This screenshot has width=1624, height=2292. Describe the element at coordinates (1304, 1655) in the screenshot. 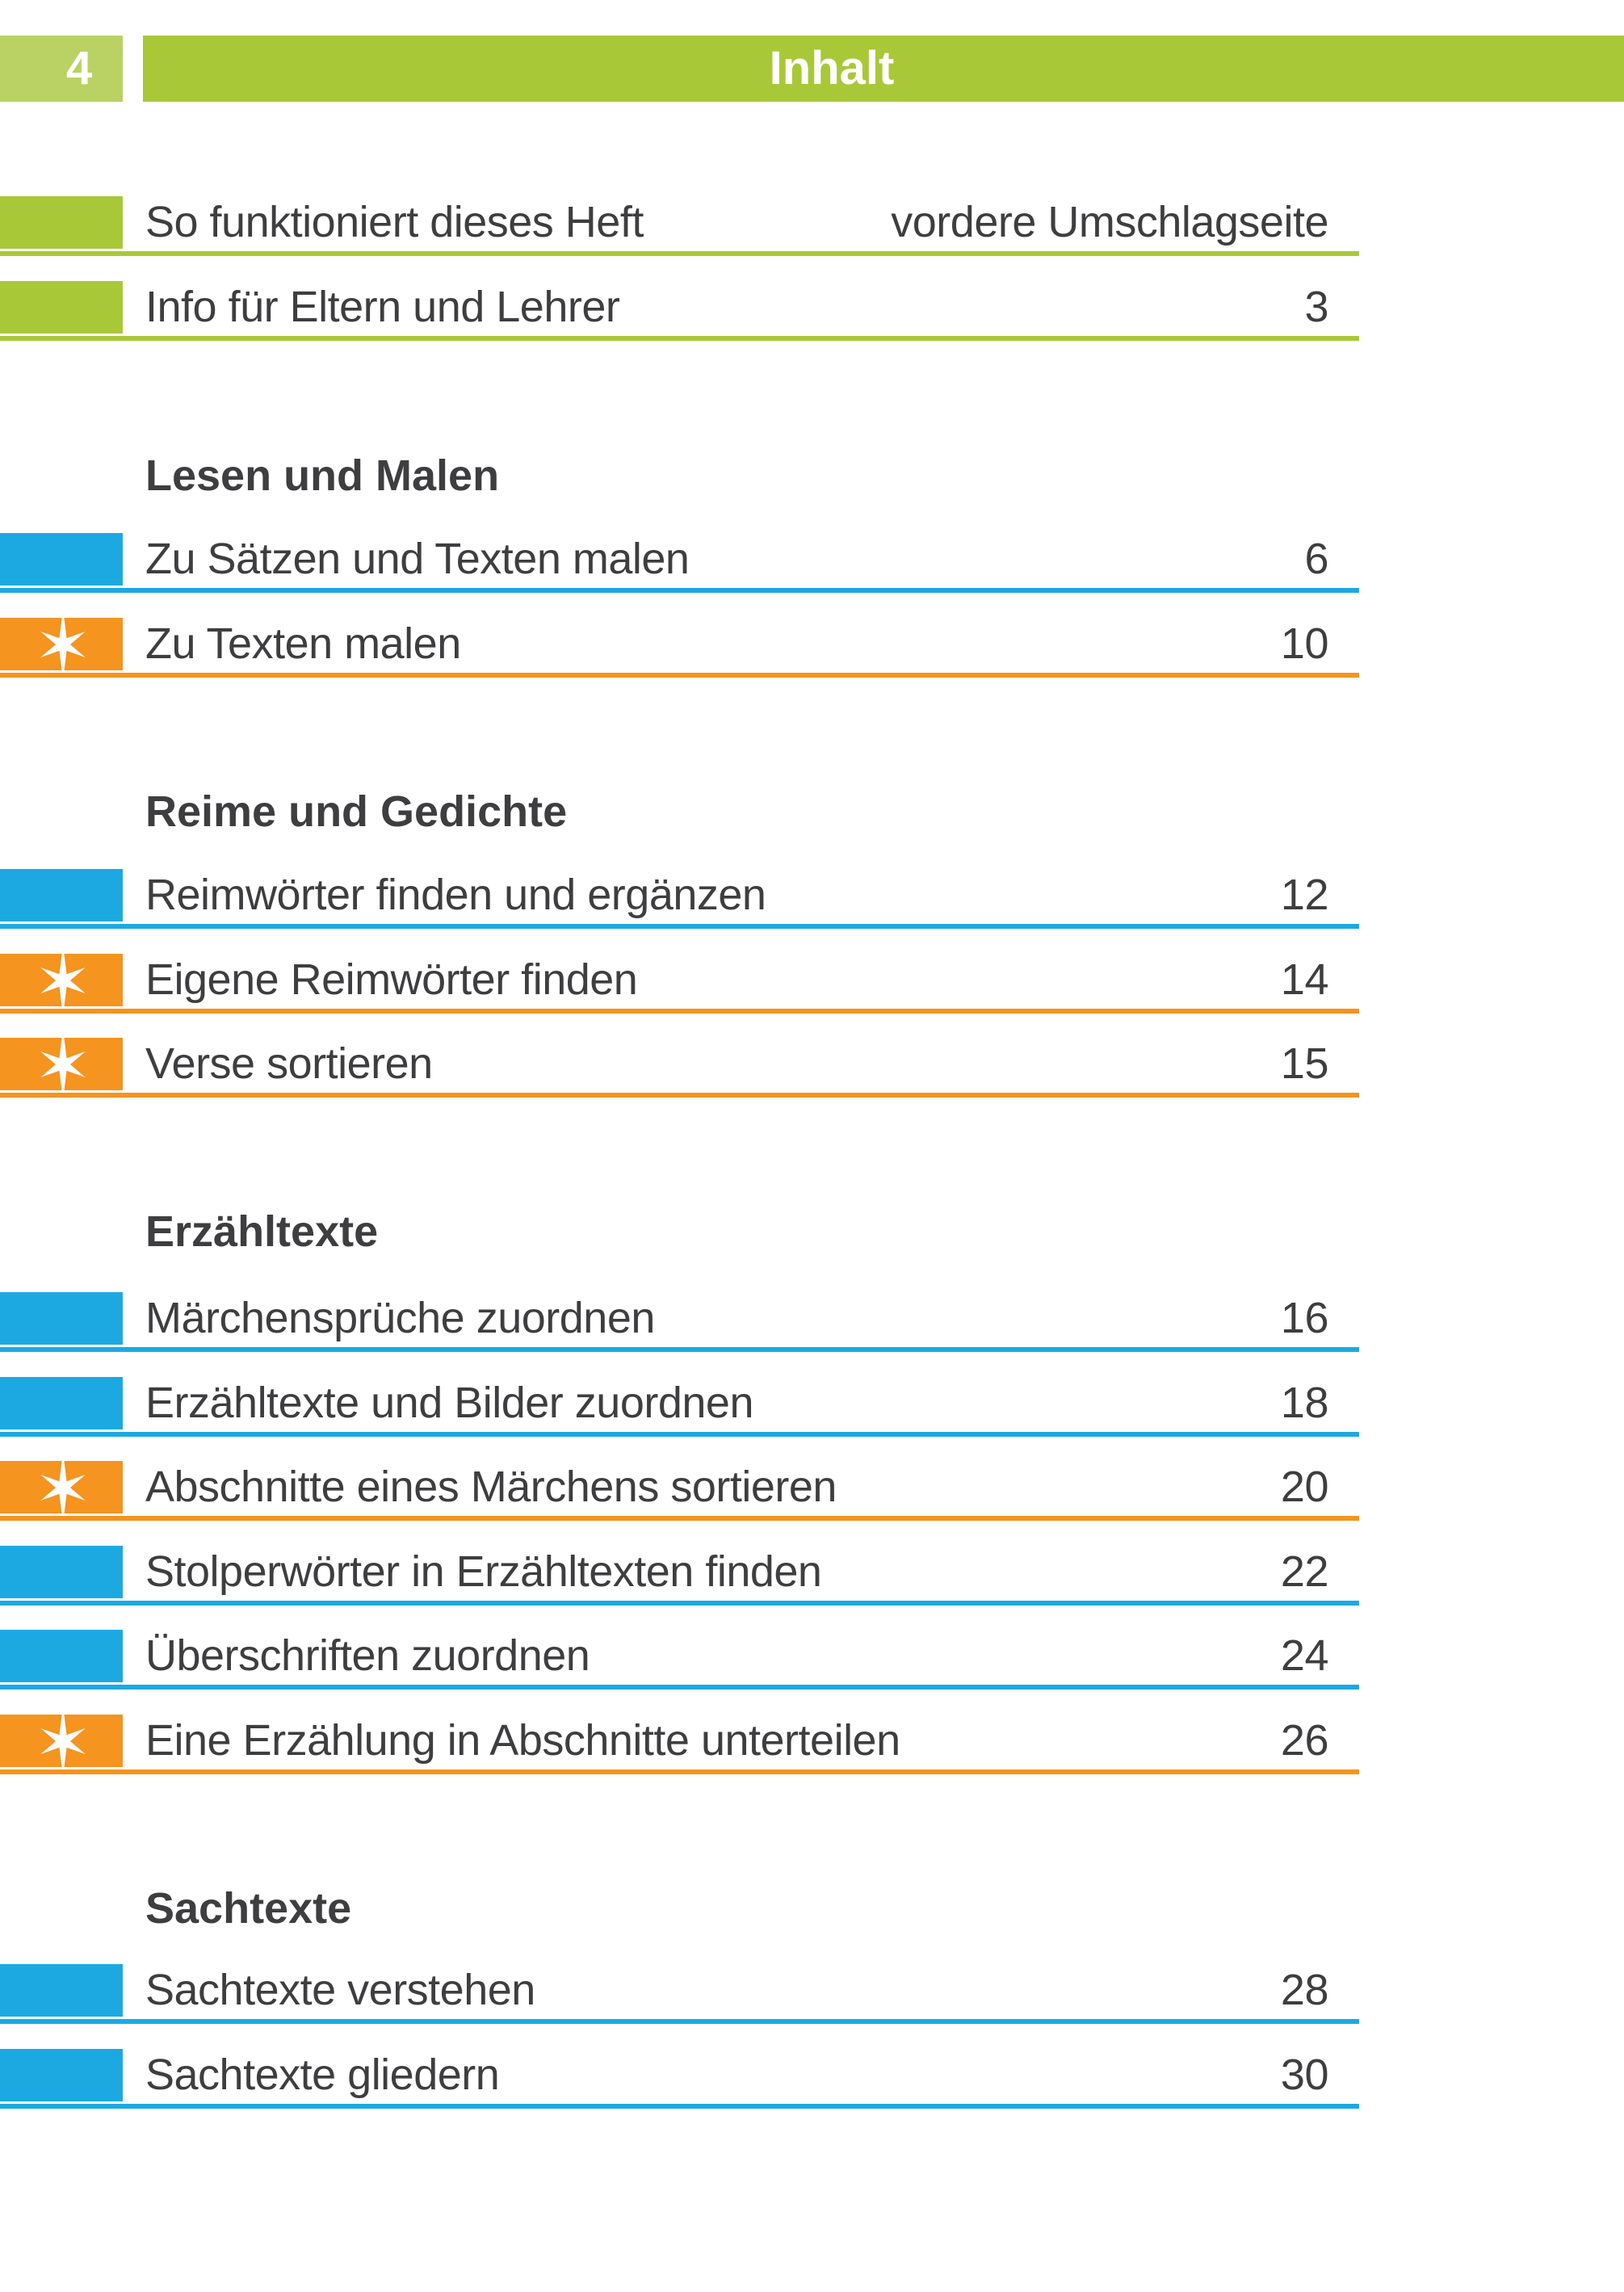

I see `entry-page: 24` at that location.